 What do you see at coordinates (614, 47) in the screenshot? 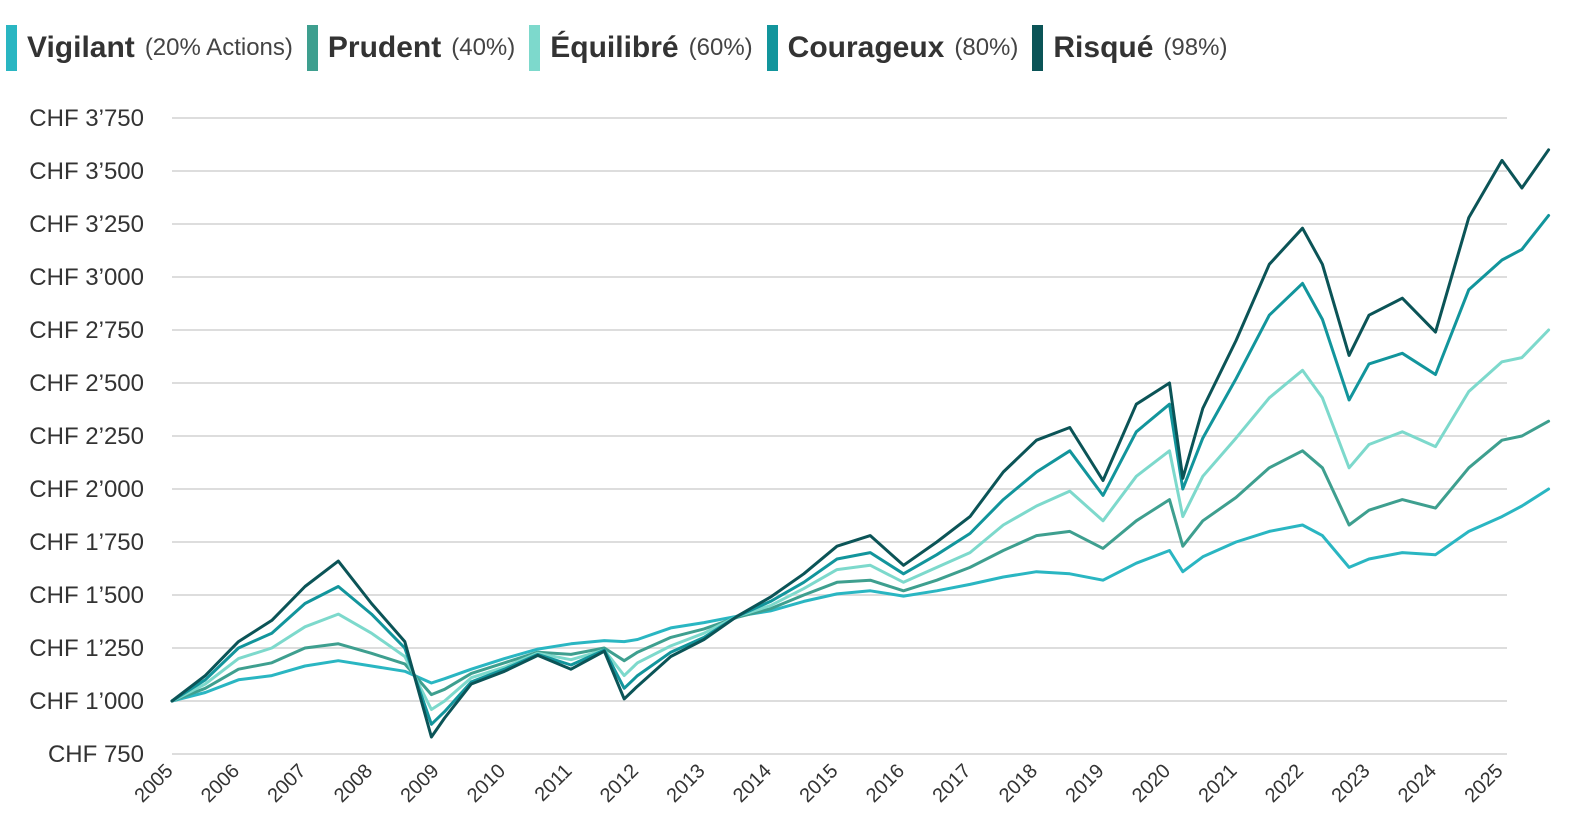
I see `legend-series-name: Équilibré` at bounding box center [614, 47].